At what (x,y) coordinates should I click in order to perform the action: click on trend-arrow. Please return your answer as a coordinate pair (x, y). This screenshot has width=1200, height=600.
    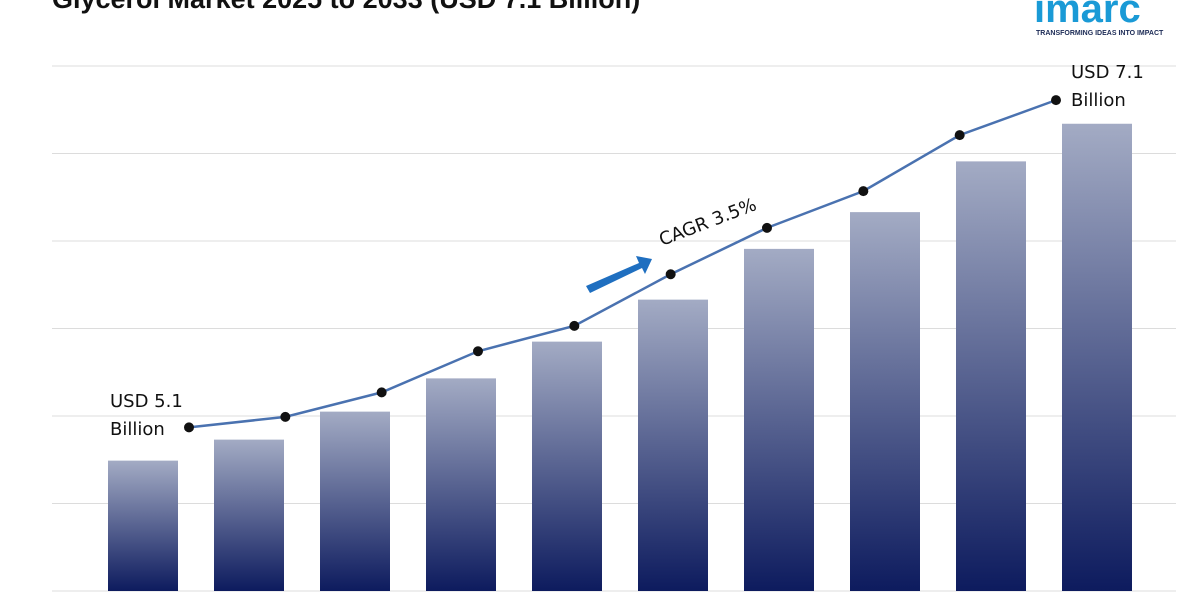
    Looking at the image, I should click on (619, 274).